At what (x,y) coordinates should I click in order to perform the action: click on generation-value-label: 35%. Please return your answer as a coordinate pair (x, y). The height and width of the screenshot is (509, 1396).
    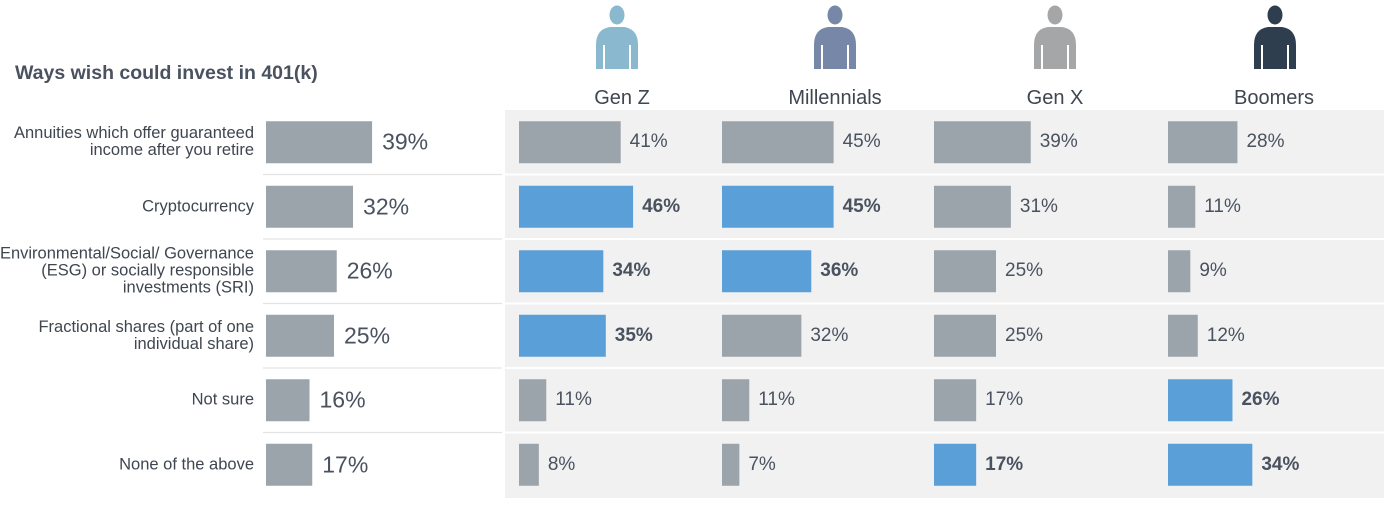
    Looking at the image, I should click on (633, 335).